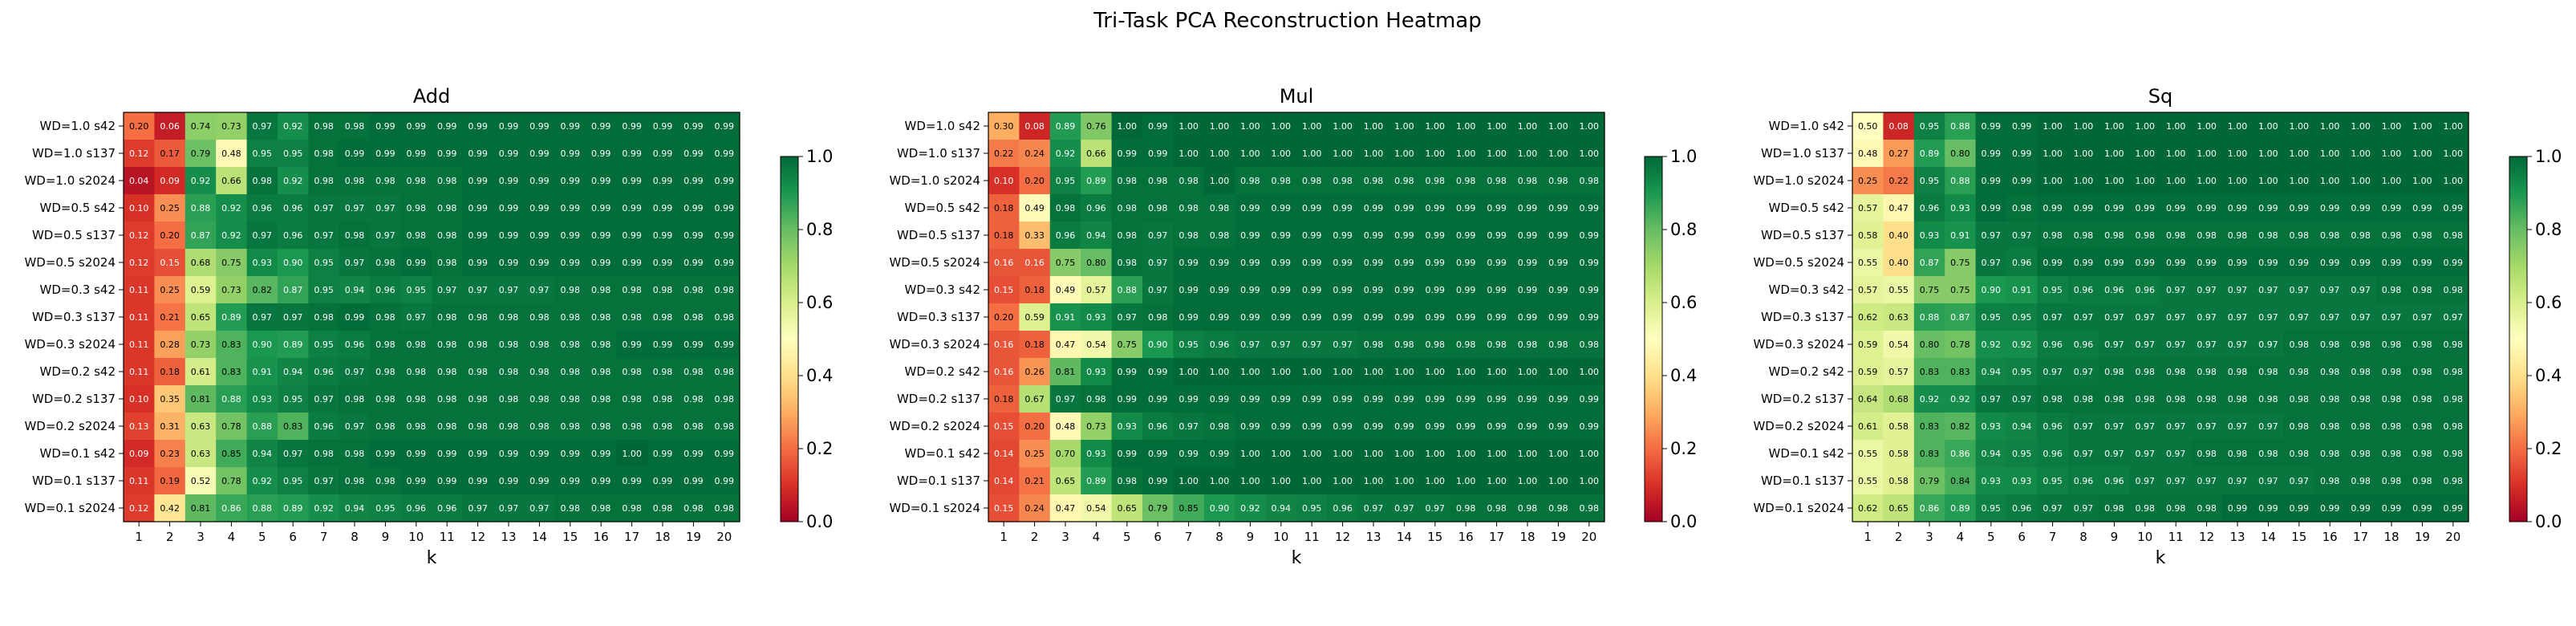 This screenshot has width=2576, height=626. Describe the element at coordinates (70, 508) in the screenshot. I see `y-tick-label: WD=0.1 s2024` at that location.